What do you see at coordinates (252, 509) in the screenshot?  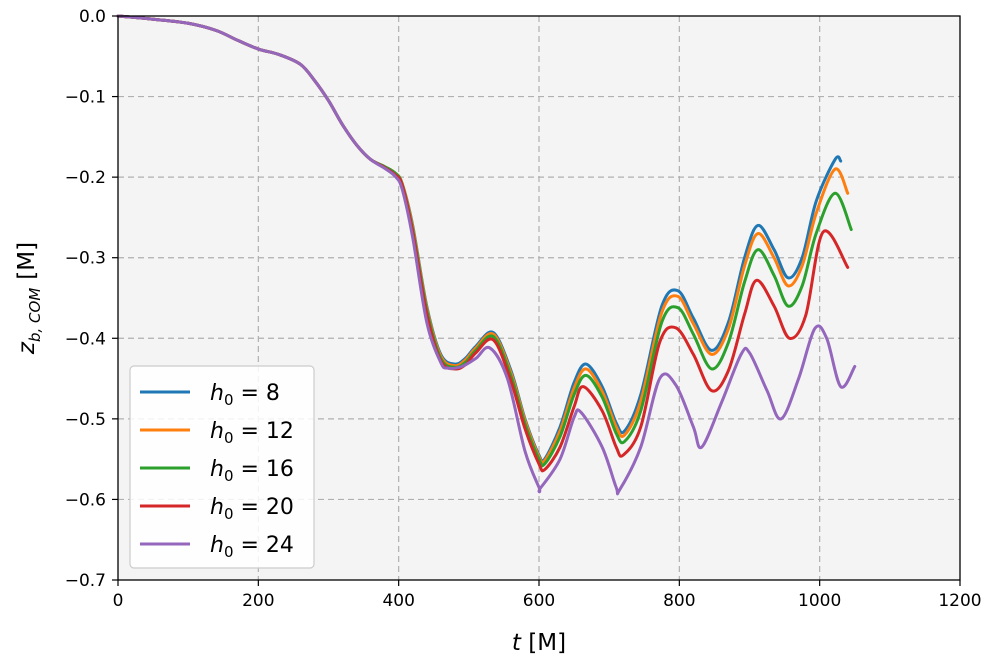 I see `legend-label-3: h0 = 20` at bounding box center [252, 509].